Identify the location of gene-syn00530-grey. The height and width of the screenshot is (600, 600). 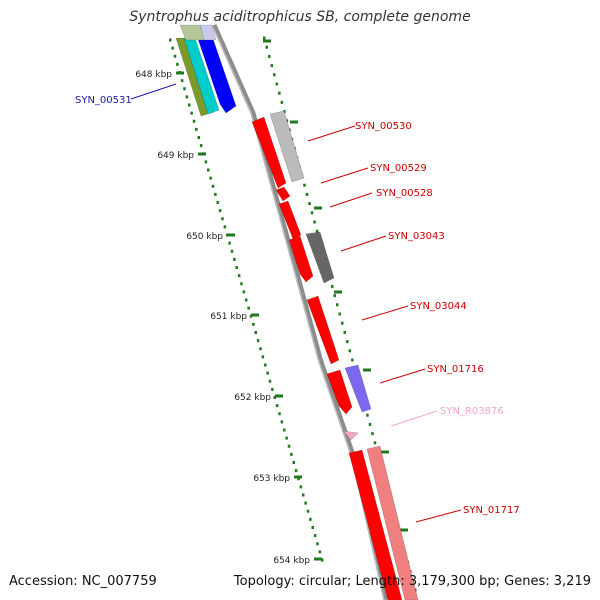
(287, 146).